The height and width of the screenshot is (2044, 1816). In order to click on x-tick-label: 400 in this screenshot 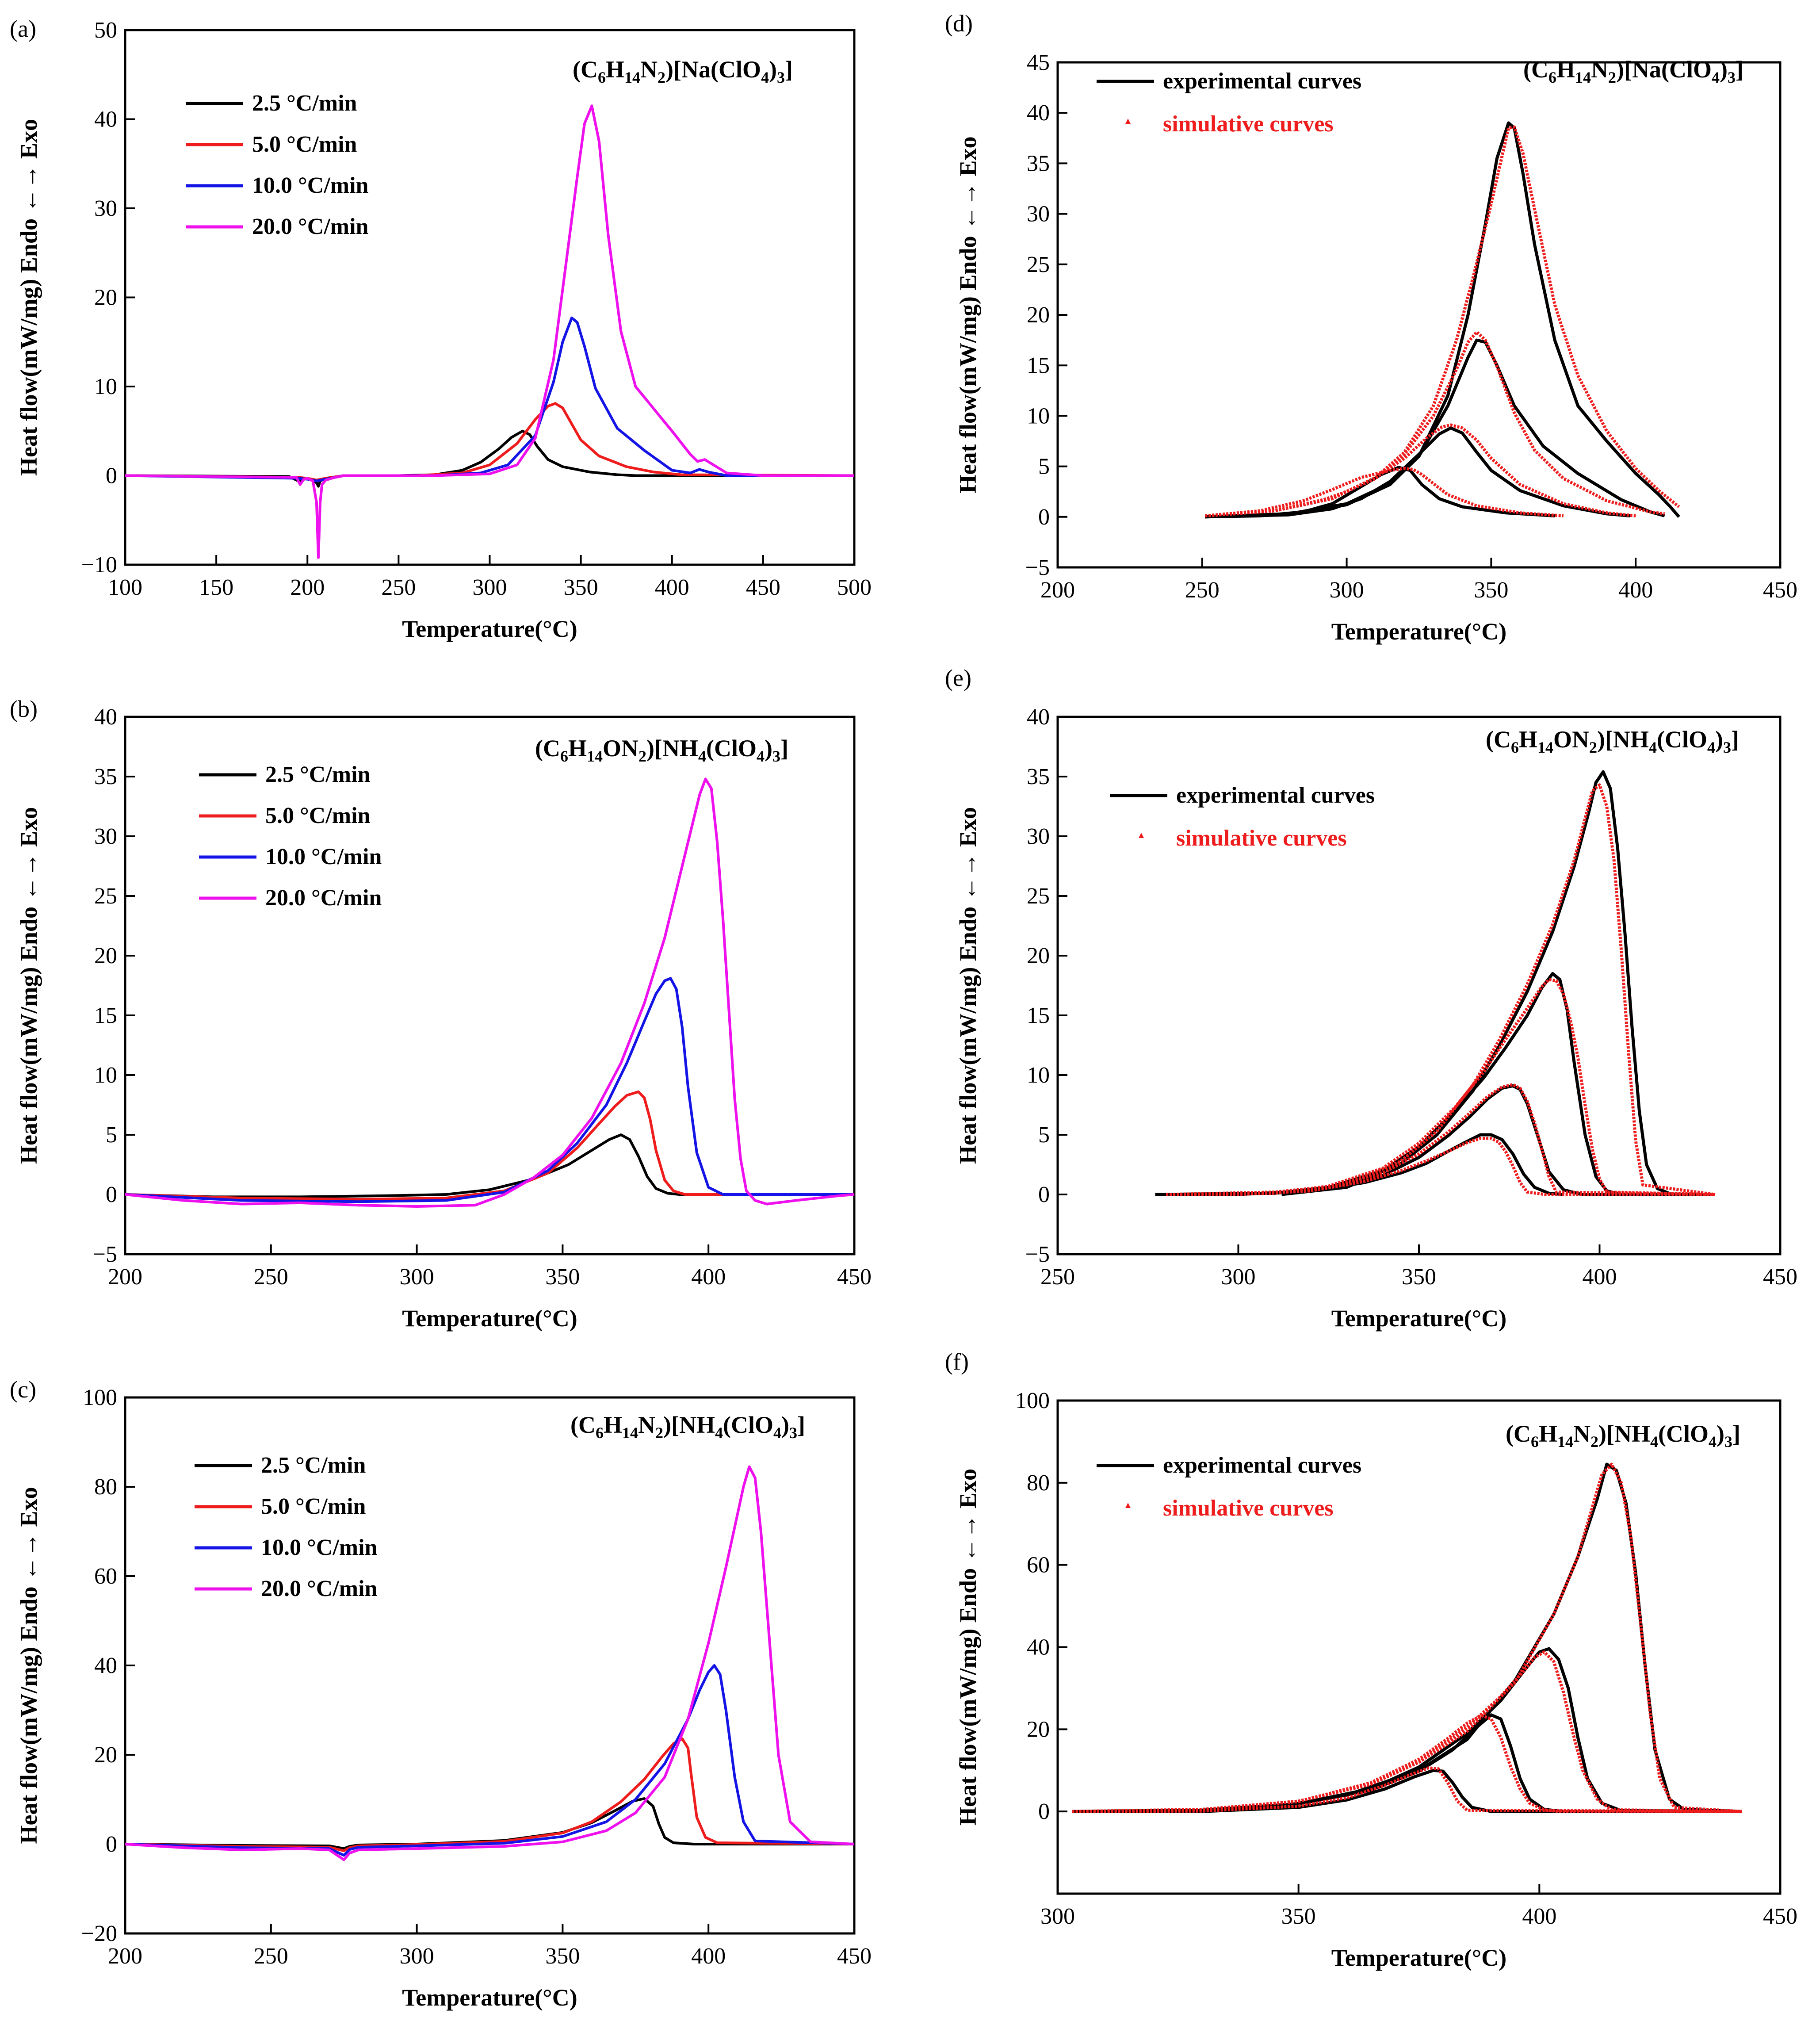, I will do `click(1600, 1277)`.